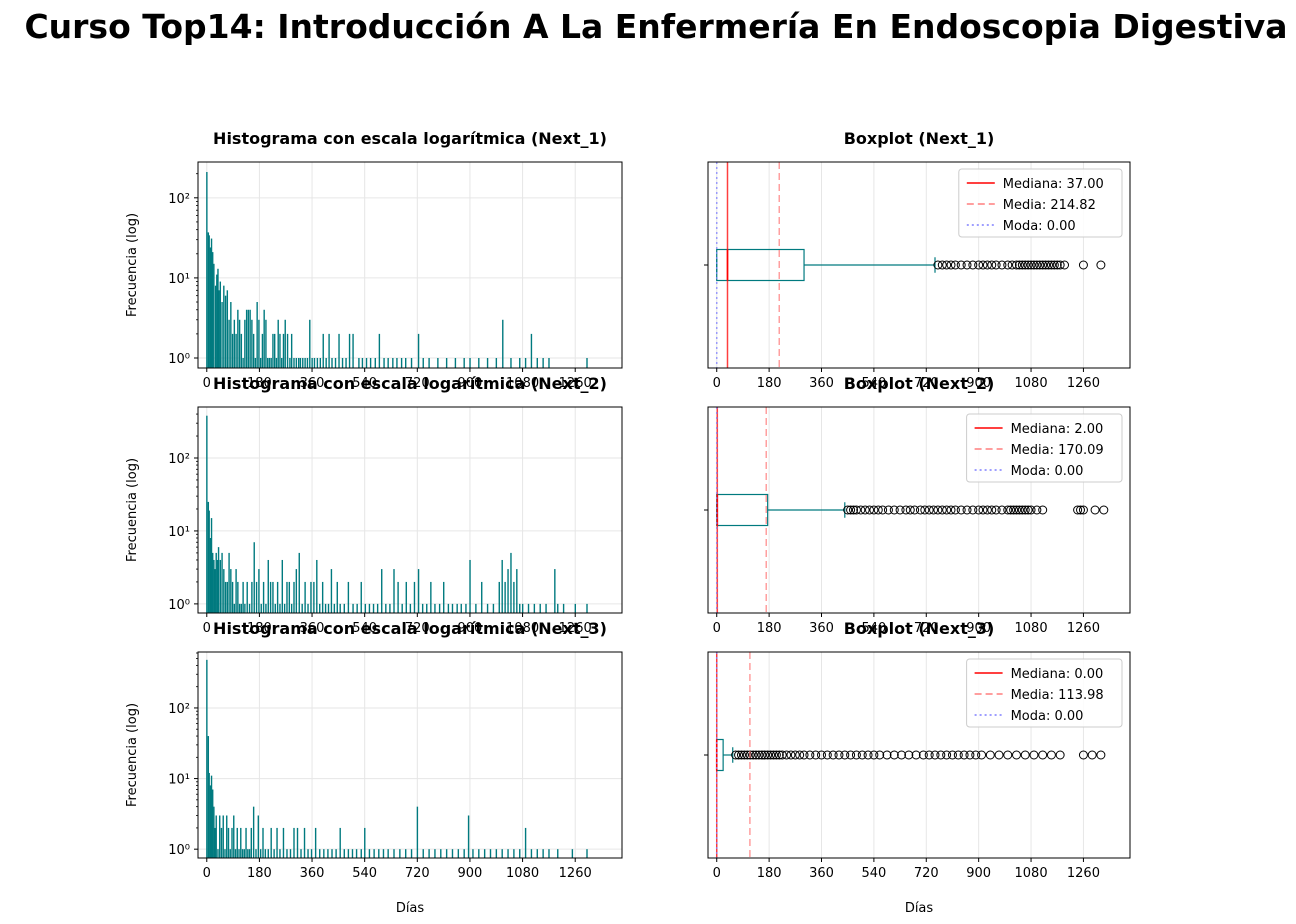 This screenshot has height=924, width=1296. I want to click on x-tick-label: 1080, so click(1031, 383).